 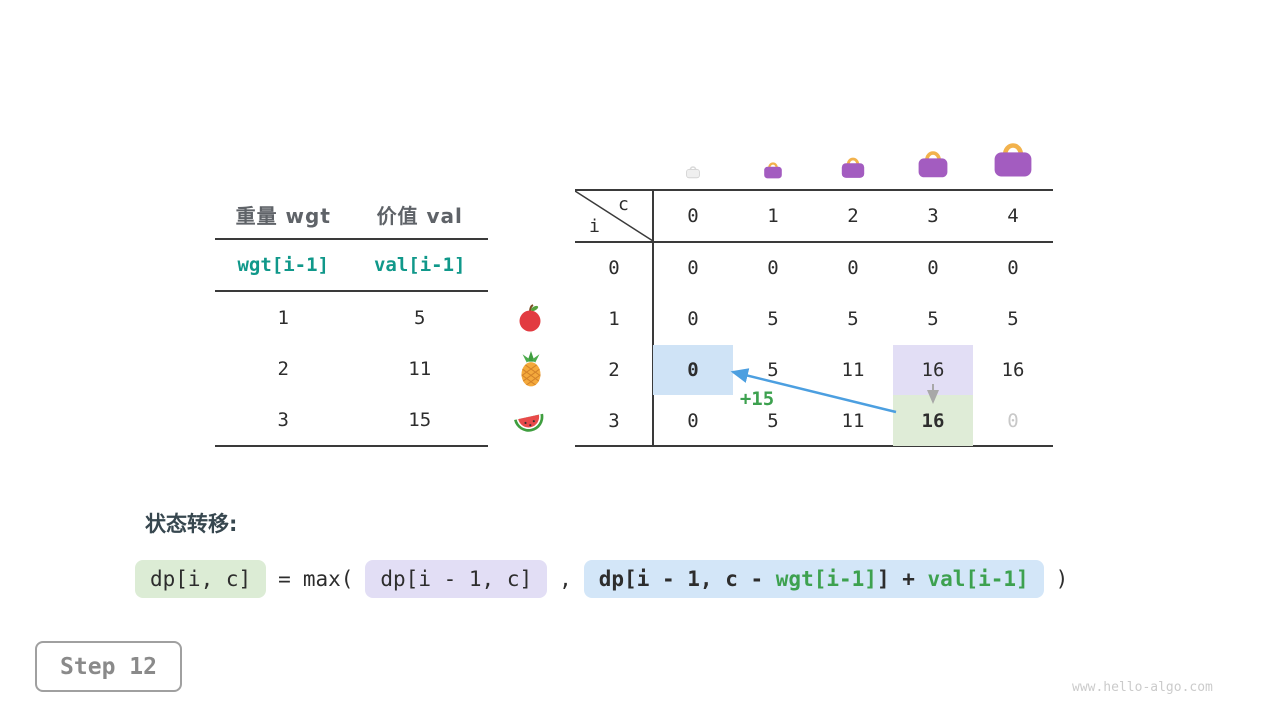 I want to click on formula-close-paren: ), so click(x=1062, y=579).